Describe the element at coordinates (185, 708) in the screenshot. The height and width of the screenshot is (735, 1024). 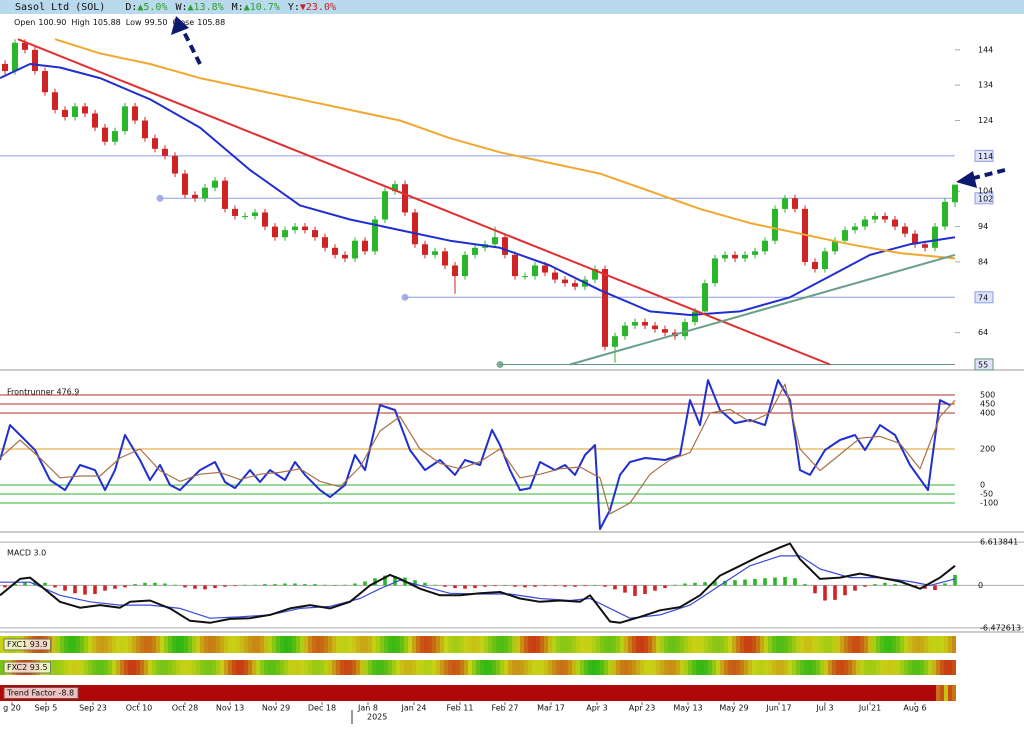
I see `x-tick-label: Oct 28` at that location.